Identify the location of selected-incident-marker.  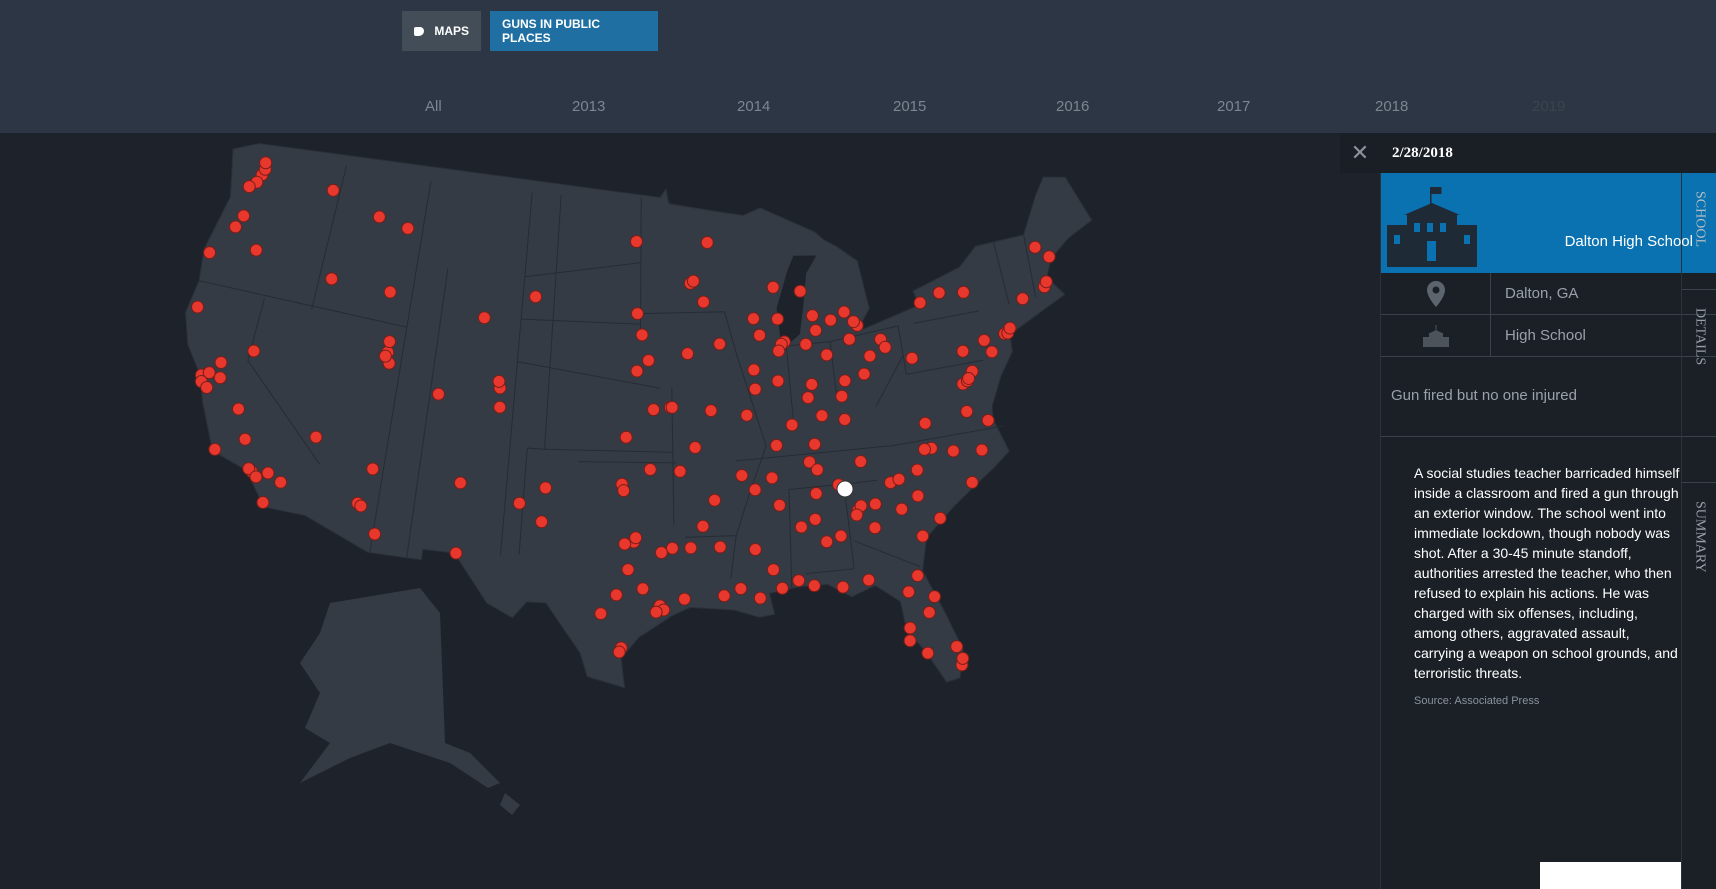
(845, 489).